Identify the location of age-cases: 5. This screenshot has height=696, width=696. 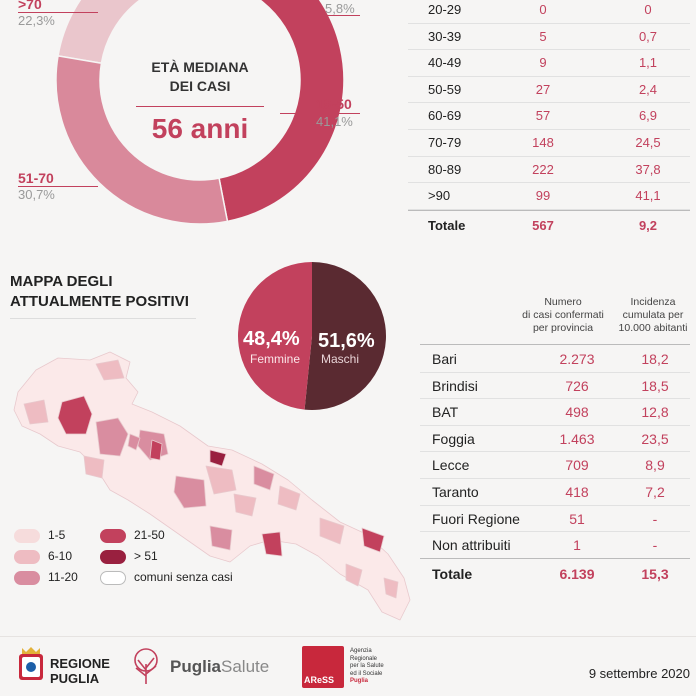
(543, 36).